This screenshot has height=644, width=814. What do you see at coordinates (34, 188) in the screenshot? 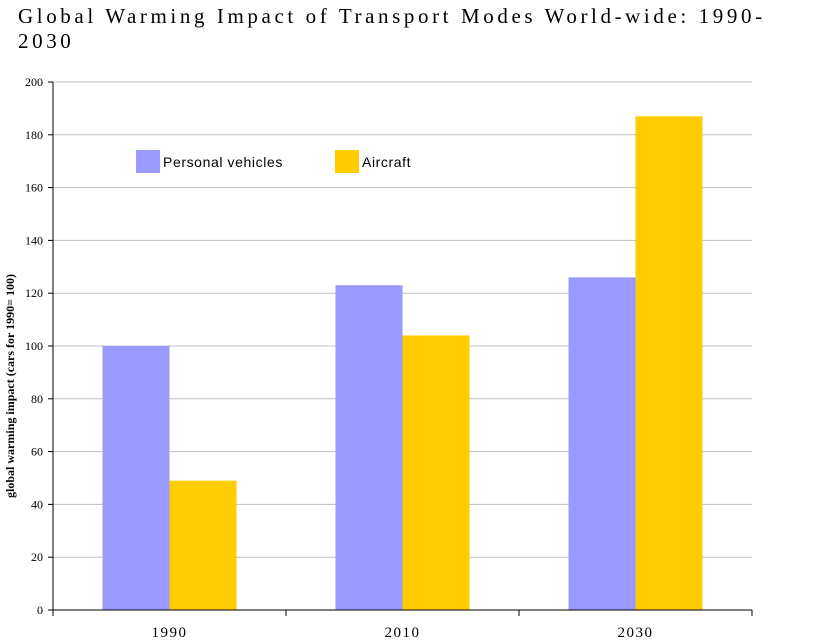
I see `y-tick-label: 160` at bounding box center [34, 188].